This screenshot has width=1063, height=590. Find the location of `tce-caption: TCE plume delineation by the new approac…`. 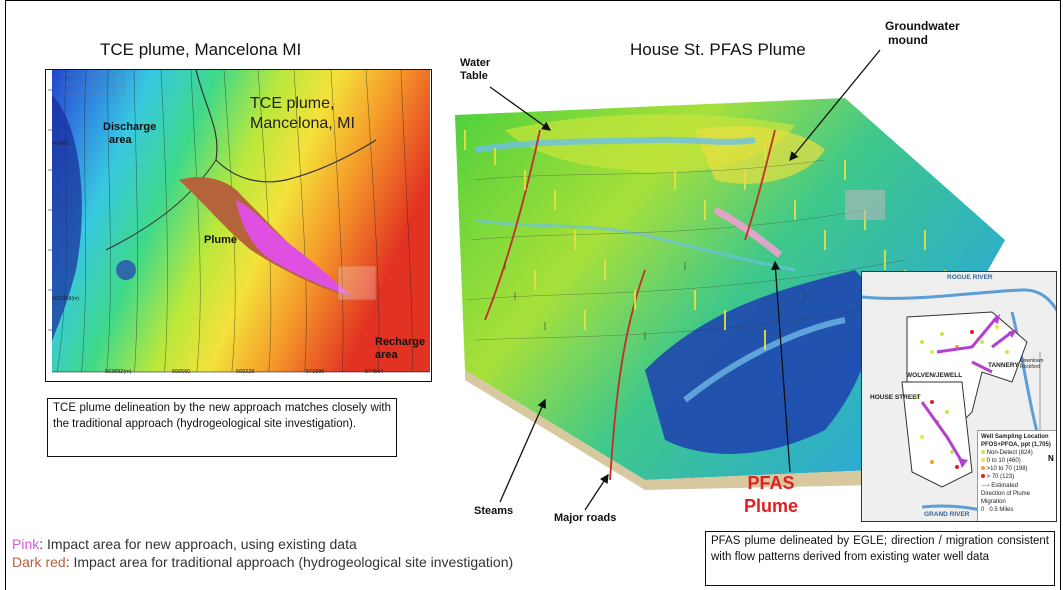

tce-caption: TCE plume delineation by the new approac… is located at coordinates (222, 427).